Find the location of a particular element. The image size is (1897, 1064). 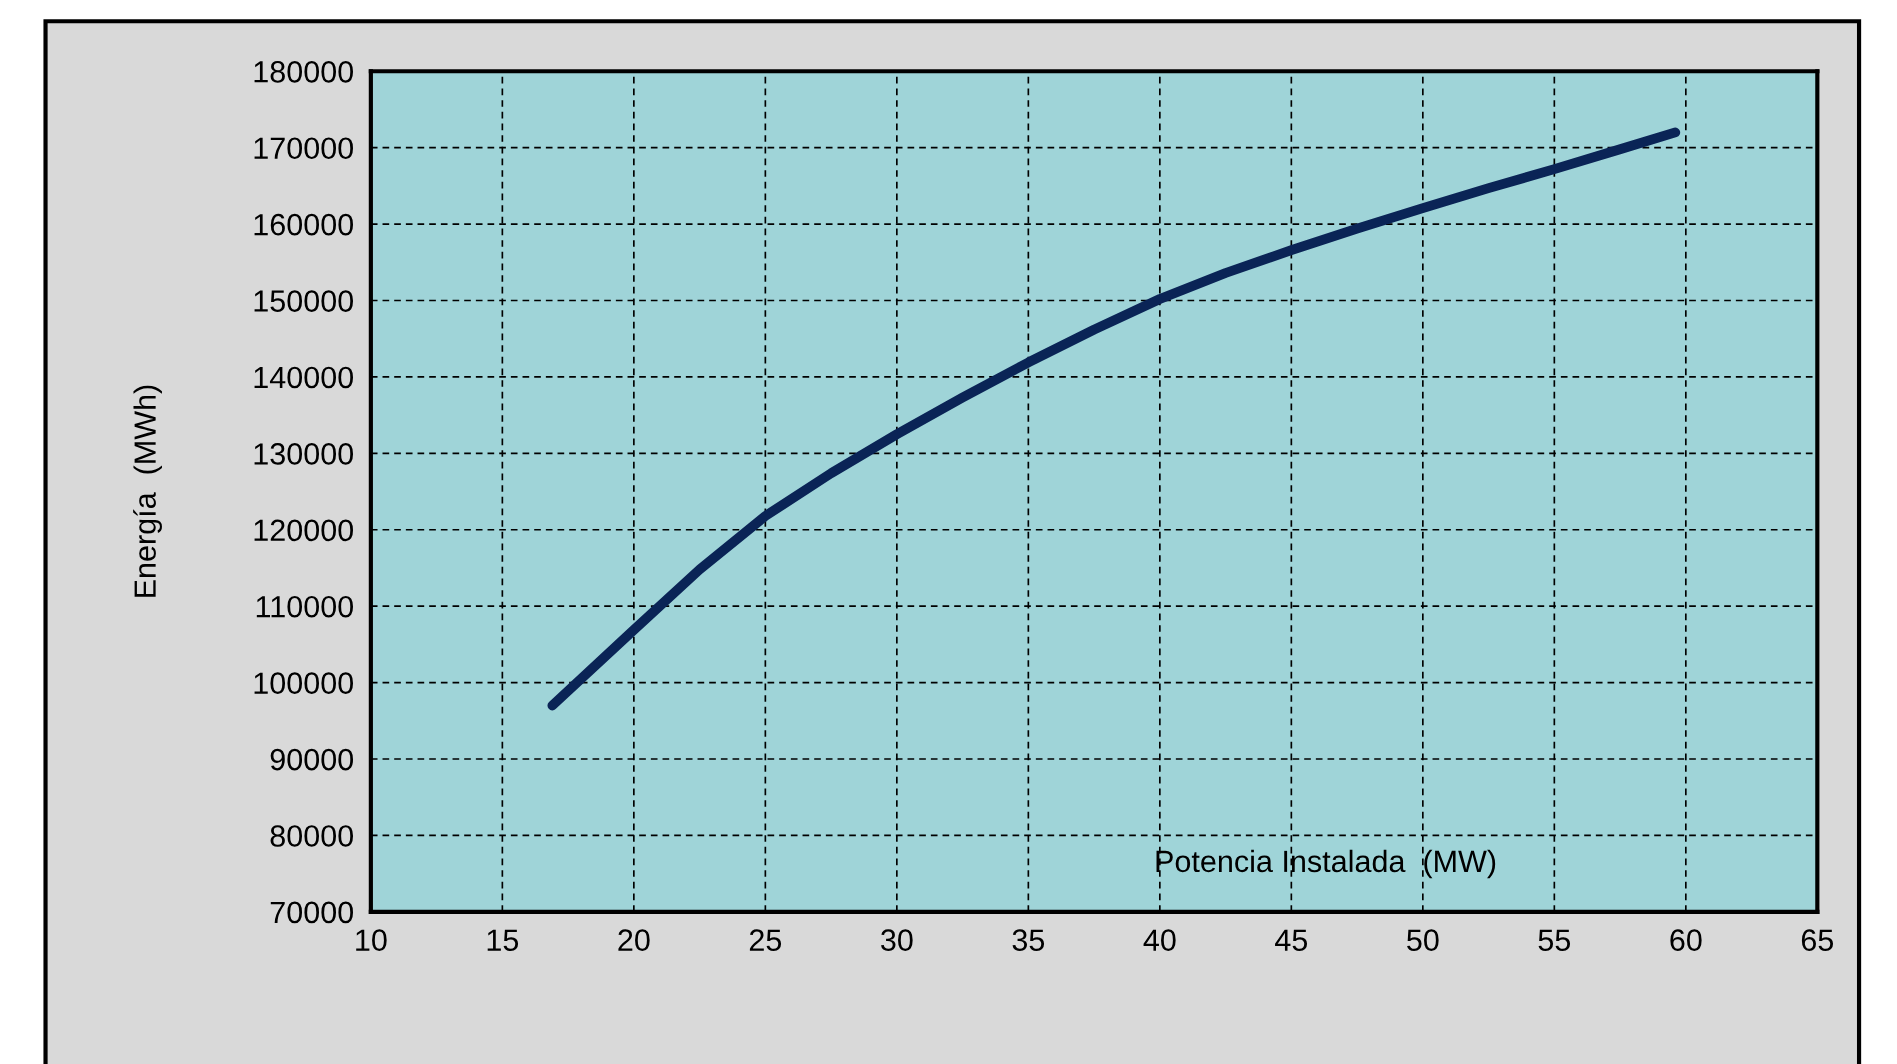

x-tick-label: 50 is located at coordinates (1423, 940).